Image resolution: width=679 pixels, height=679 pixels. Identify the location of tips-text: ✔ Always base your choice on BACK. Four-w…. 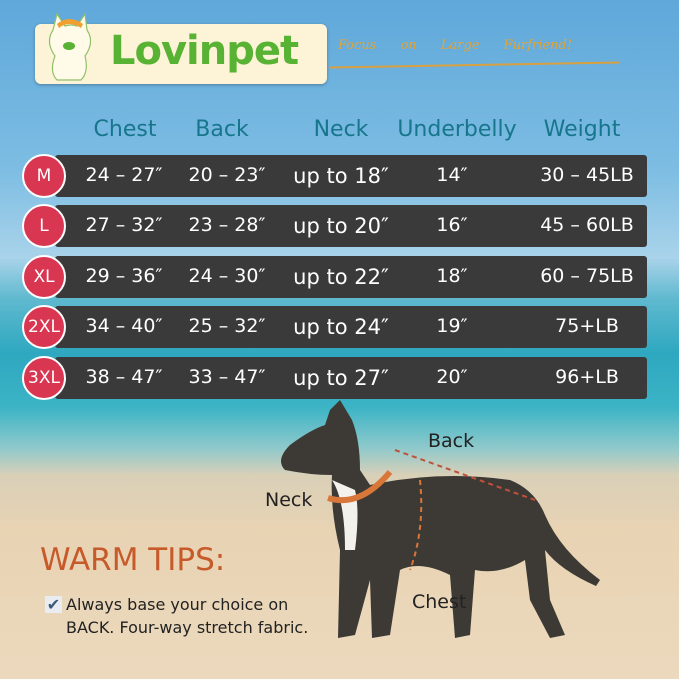
(176, 616).